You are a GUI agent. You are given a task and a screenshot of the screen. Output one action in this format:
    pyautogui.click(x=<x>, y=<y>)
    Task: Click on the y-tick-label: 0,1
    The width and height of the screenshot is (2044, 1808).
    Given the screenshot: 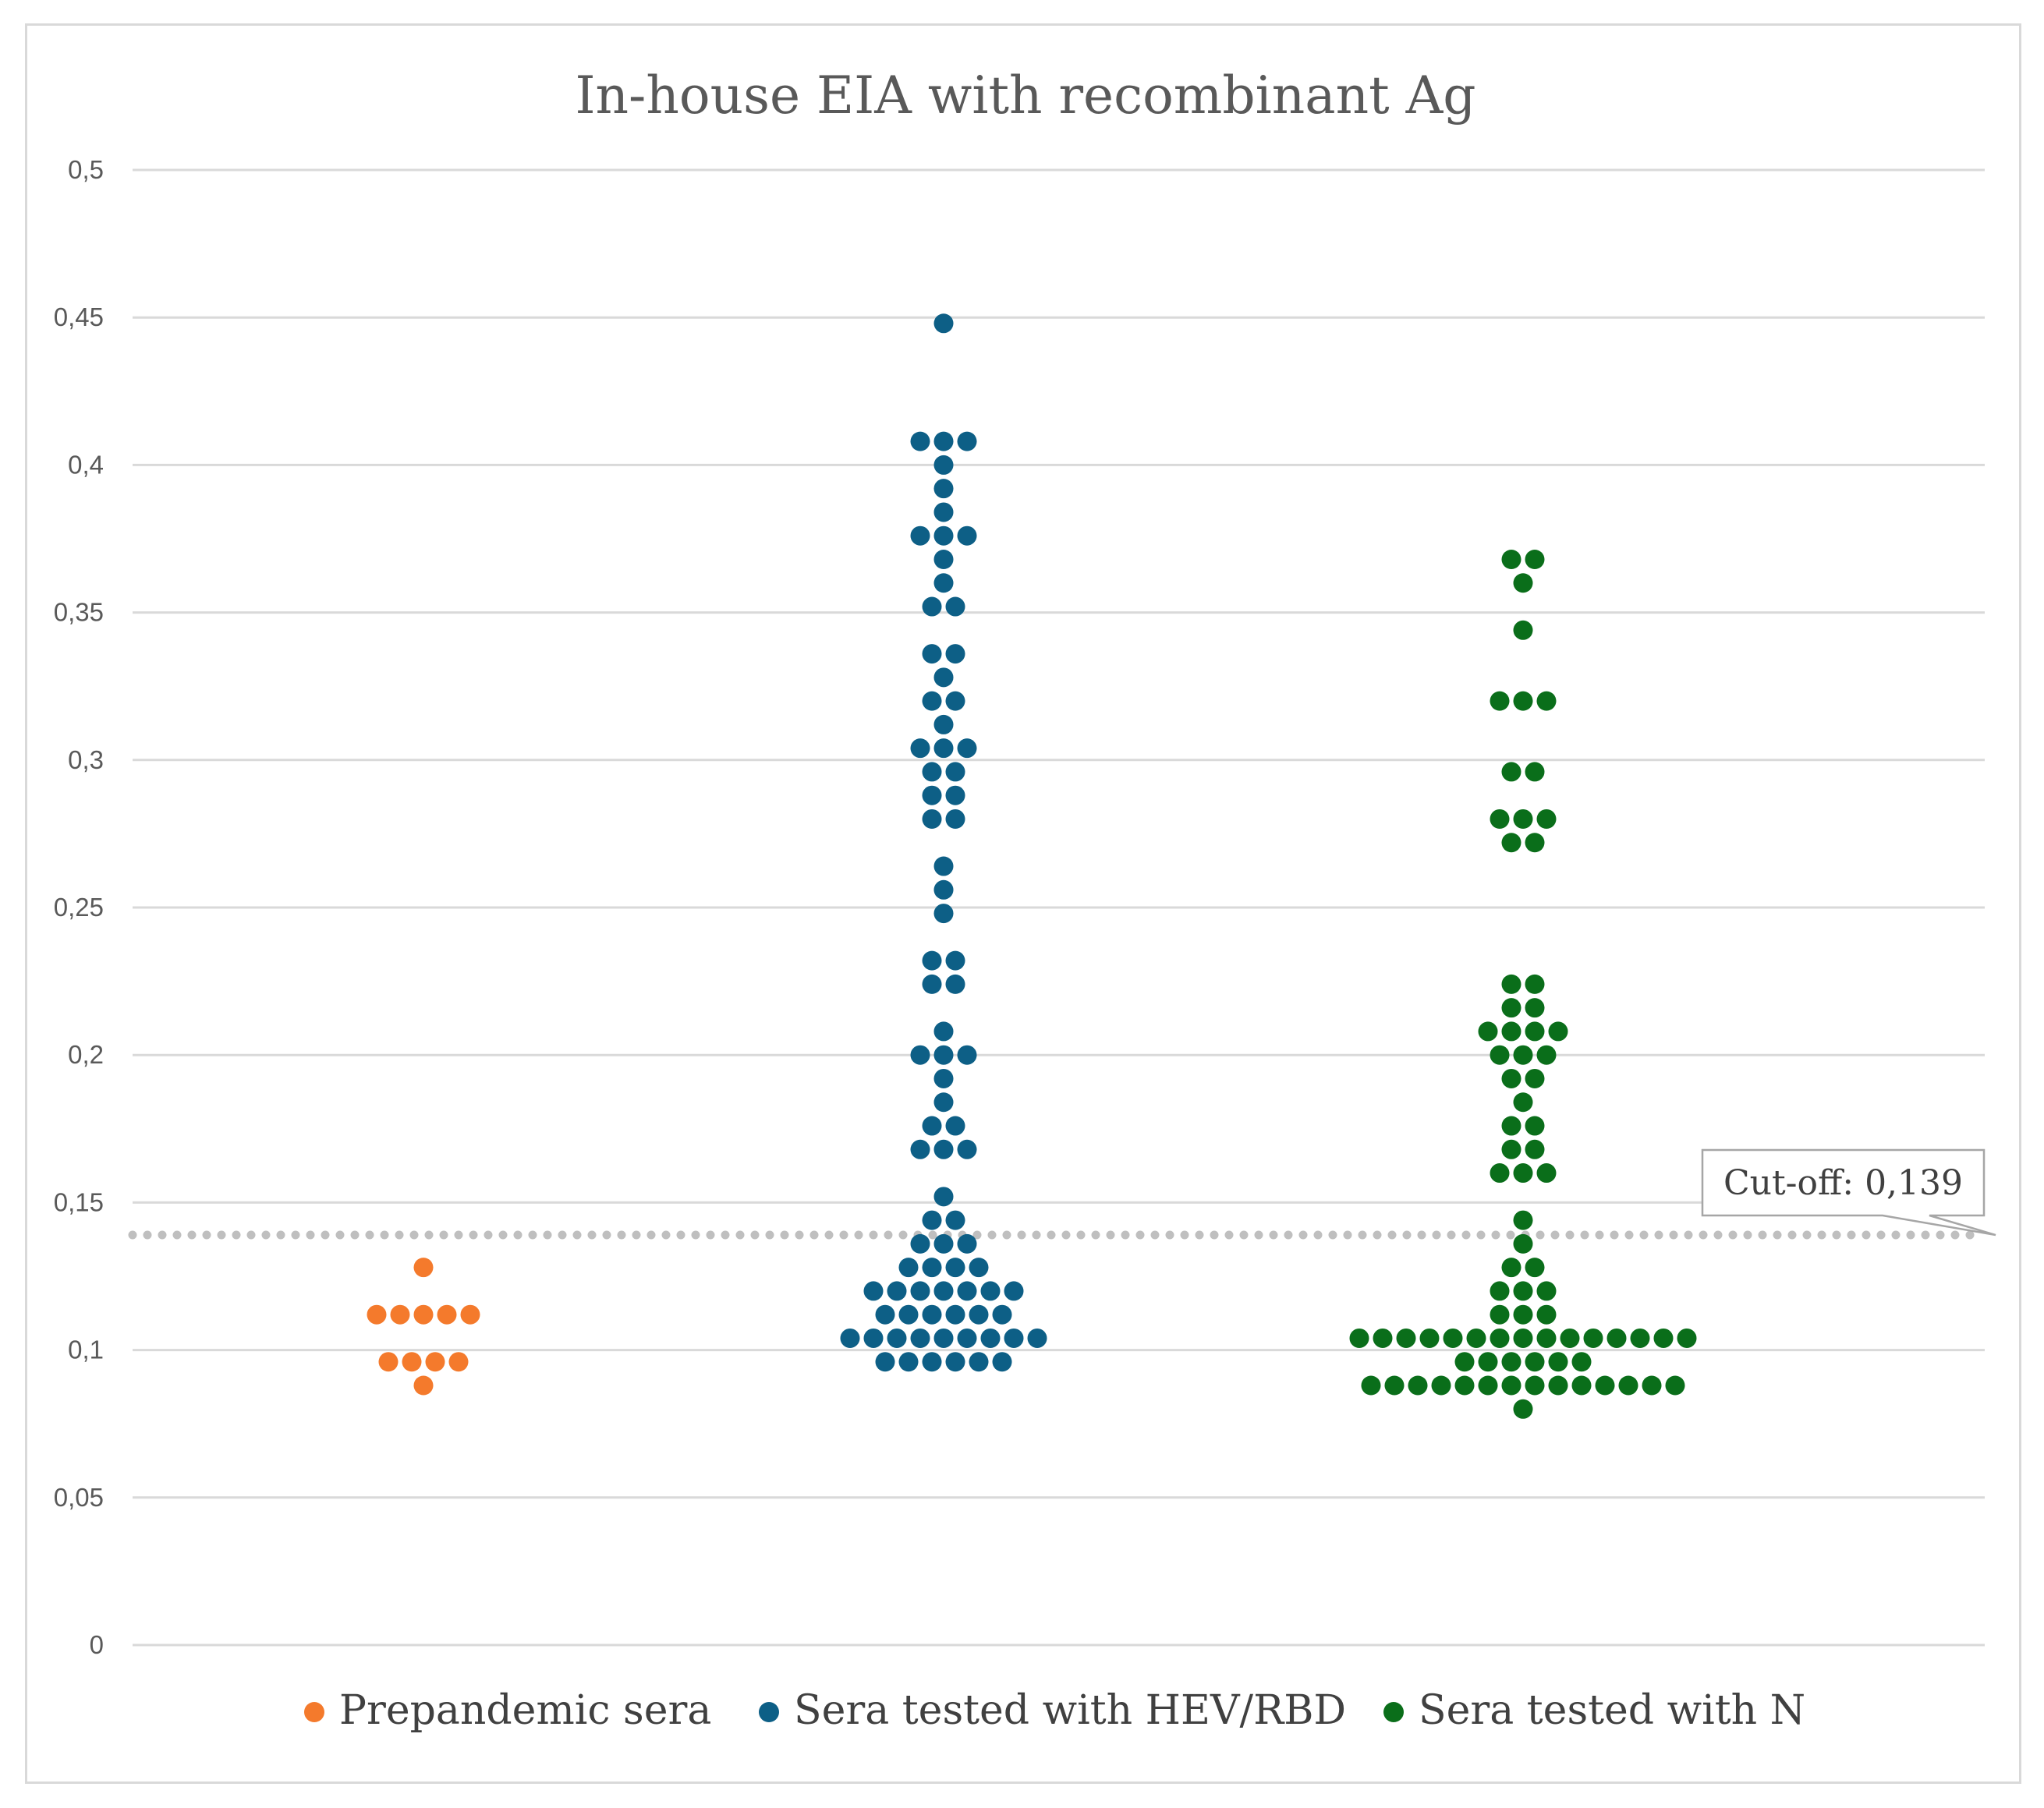 What is the action you would take?
    pyautogui.click(x=86, y=1350)
    